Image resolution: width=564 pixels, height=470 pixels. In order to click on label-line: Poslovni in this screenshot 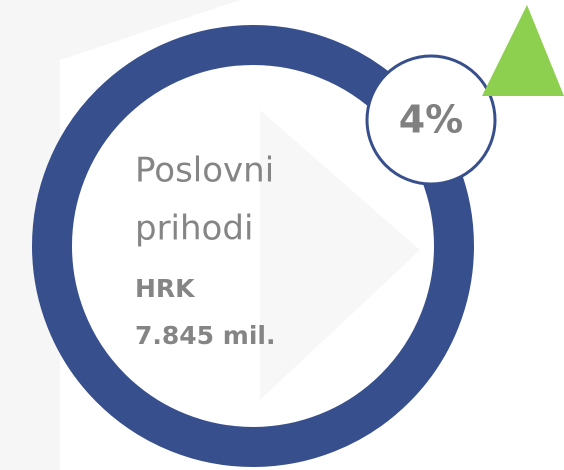, I will do `click(204, 171)`.